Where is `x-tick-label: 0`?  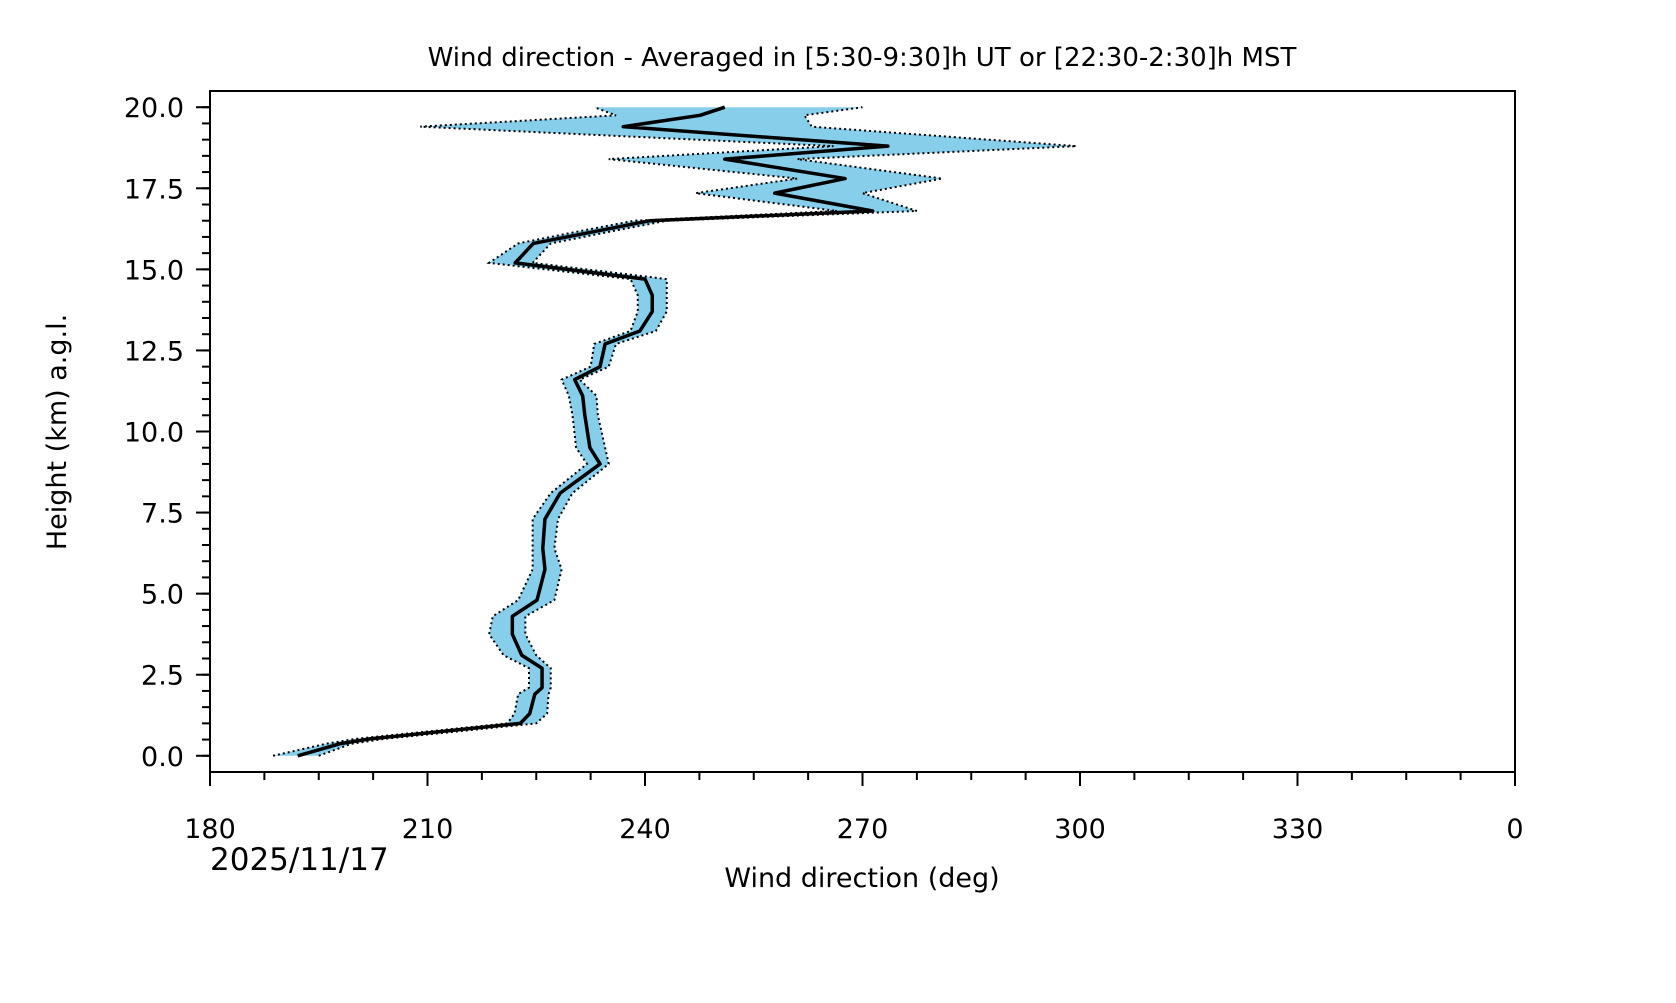 x-tick-label: 0 is located at coordinates (1514, 829).